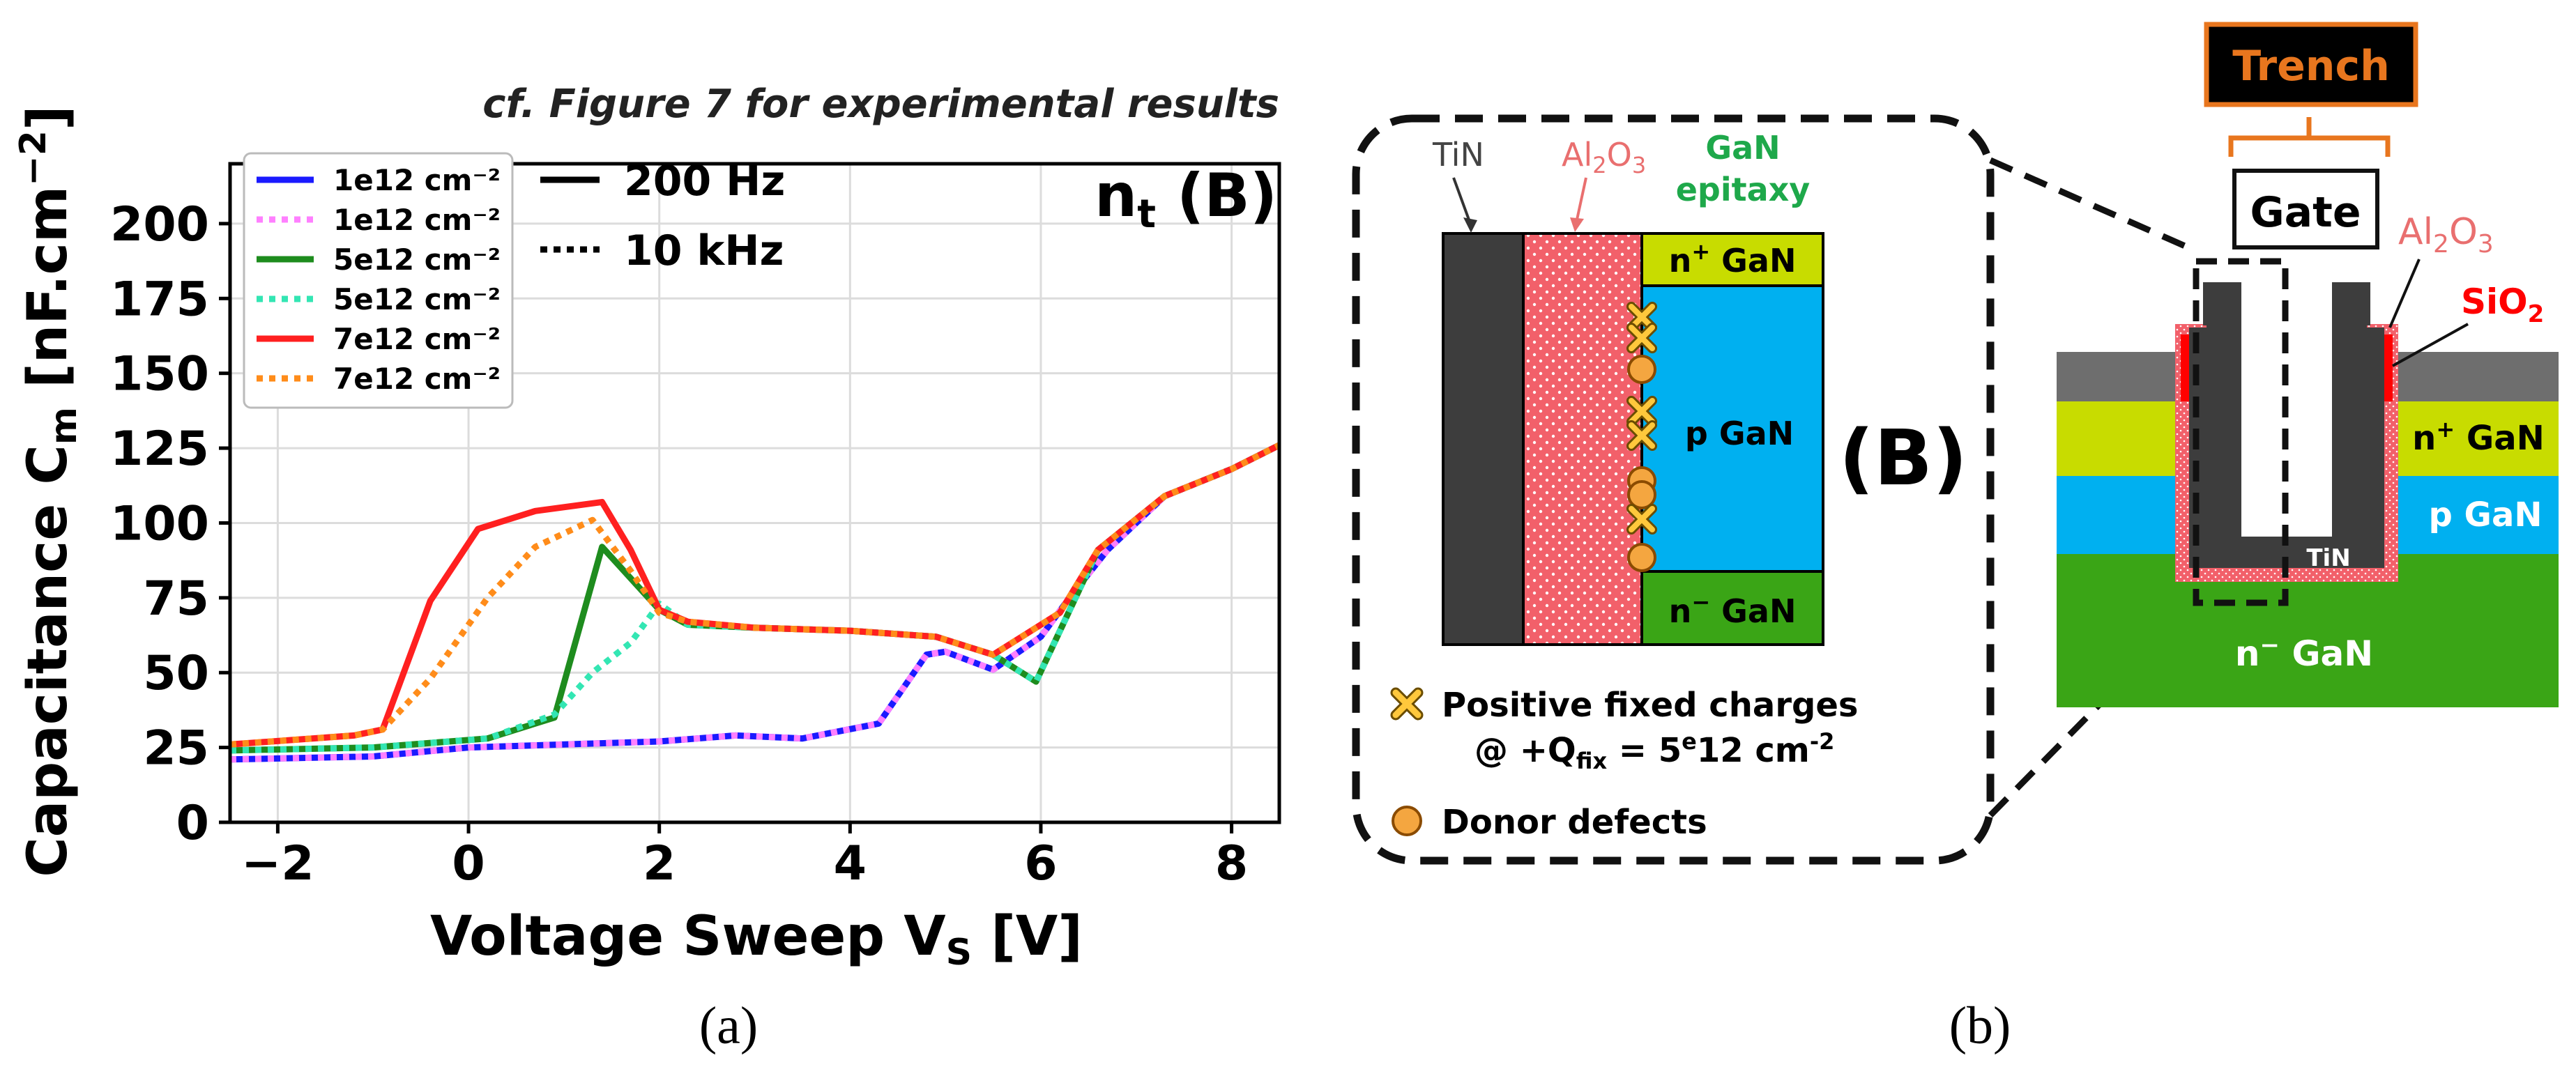 This screenshot has width=2576, height=1069. What do you see at coordinates (34, 158) in the screenshot?
I see `y-axis-label-sup: −2` at bounding box center [34, 158].